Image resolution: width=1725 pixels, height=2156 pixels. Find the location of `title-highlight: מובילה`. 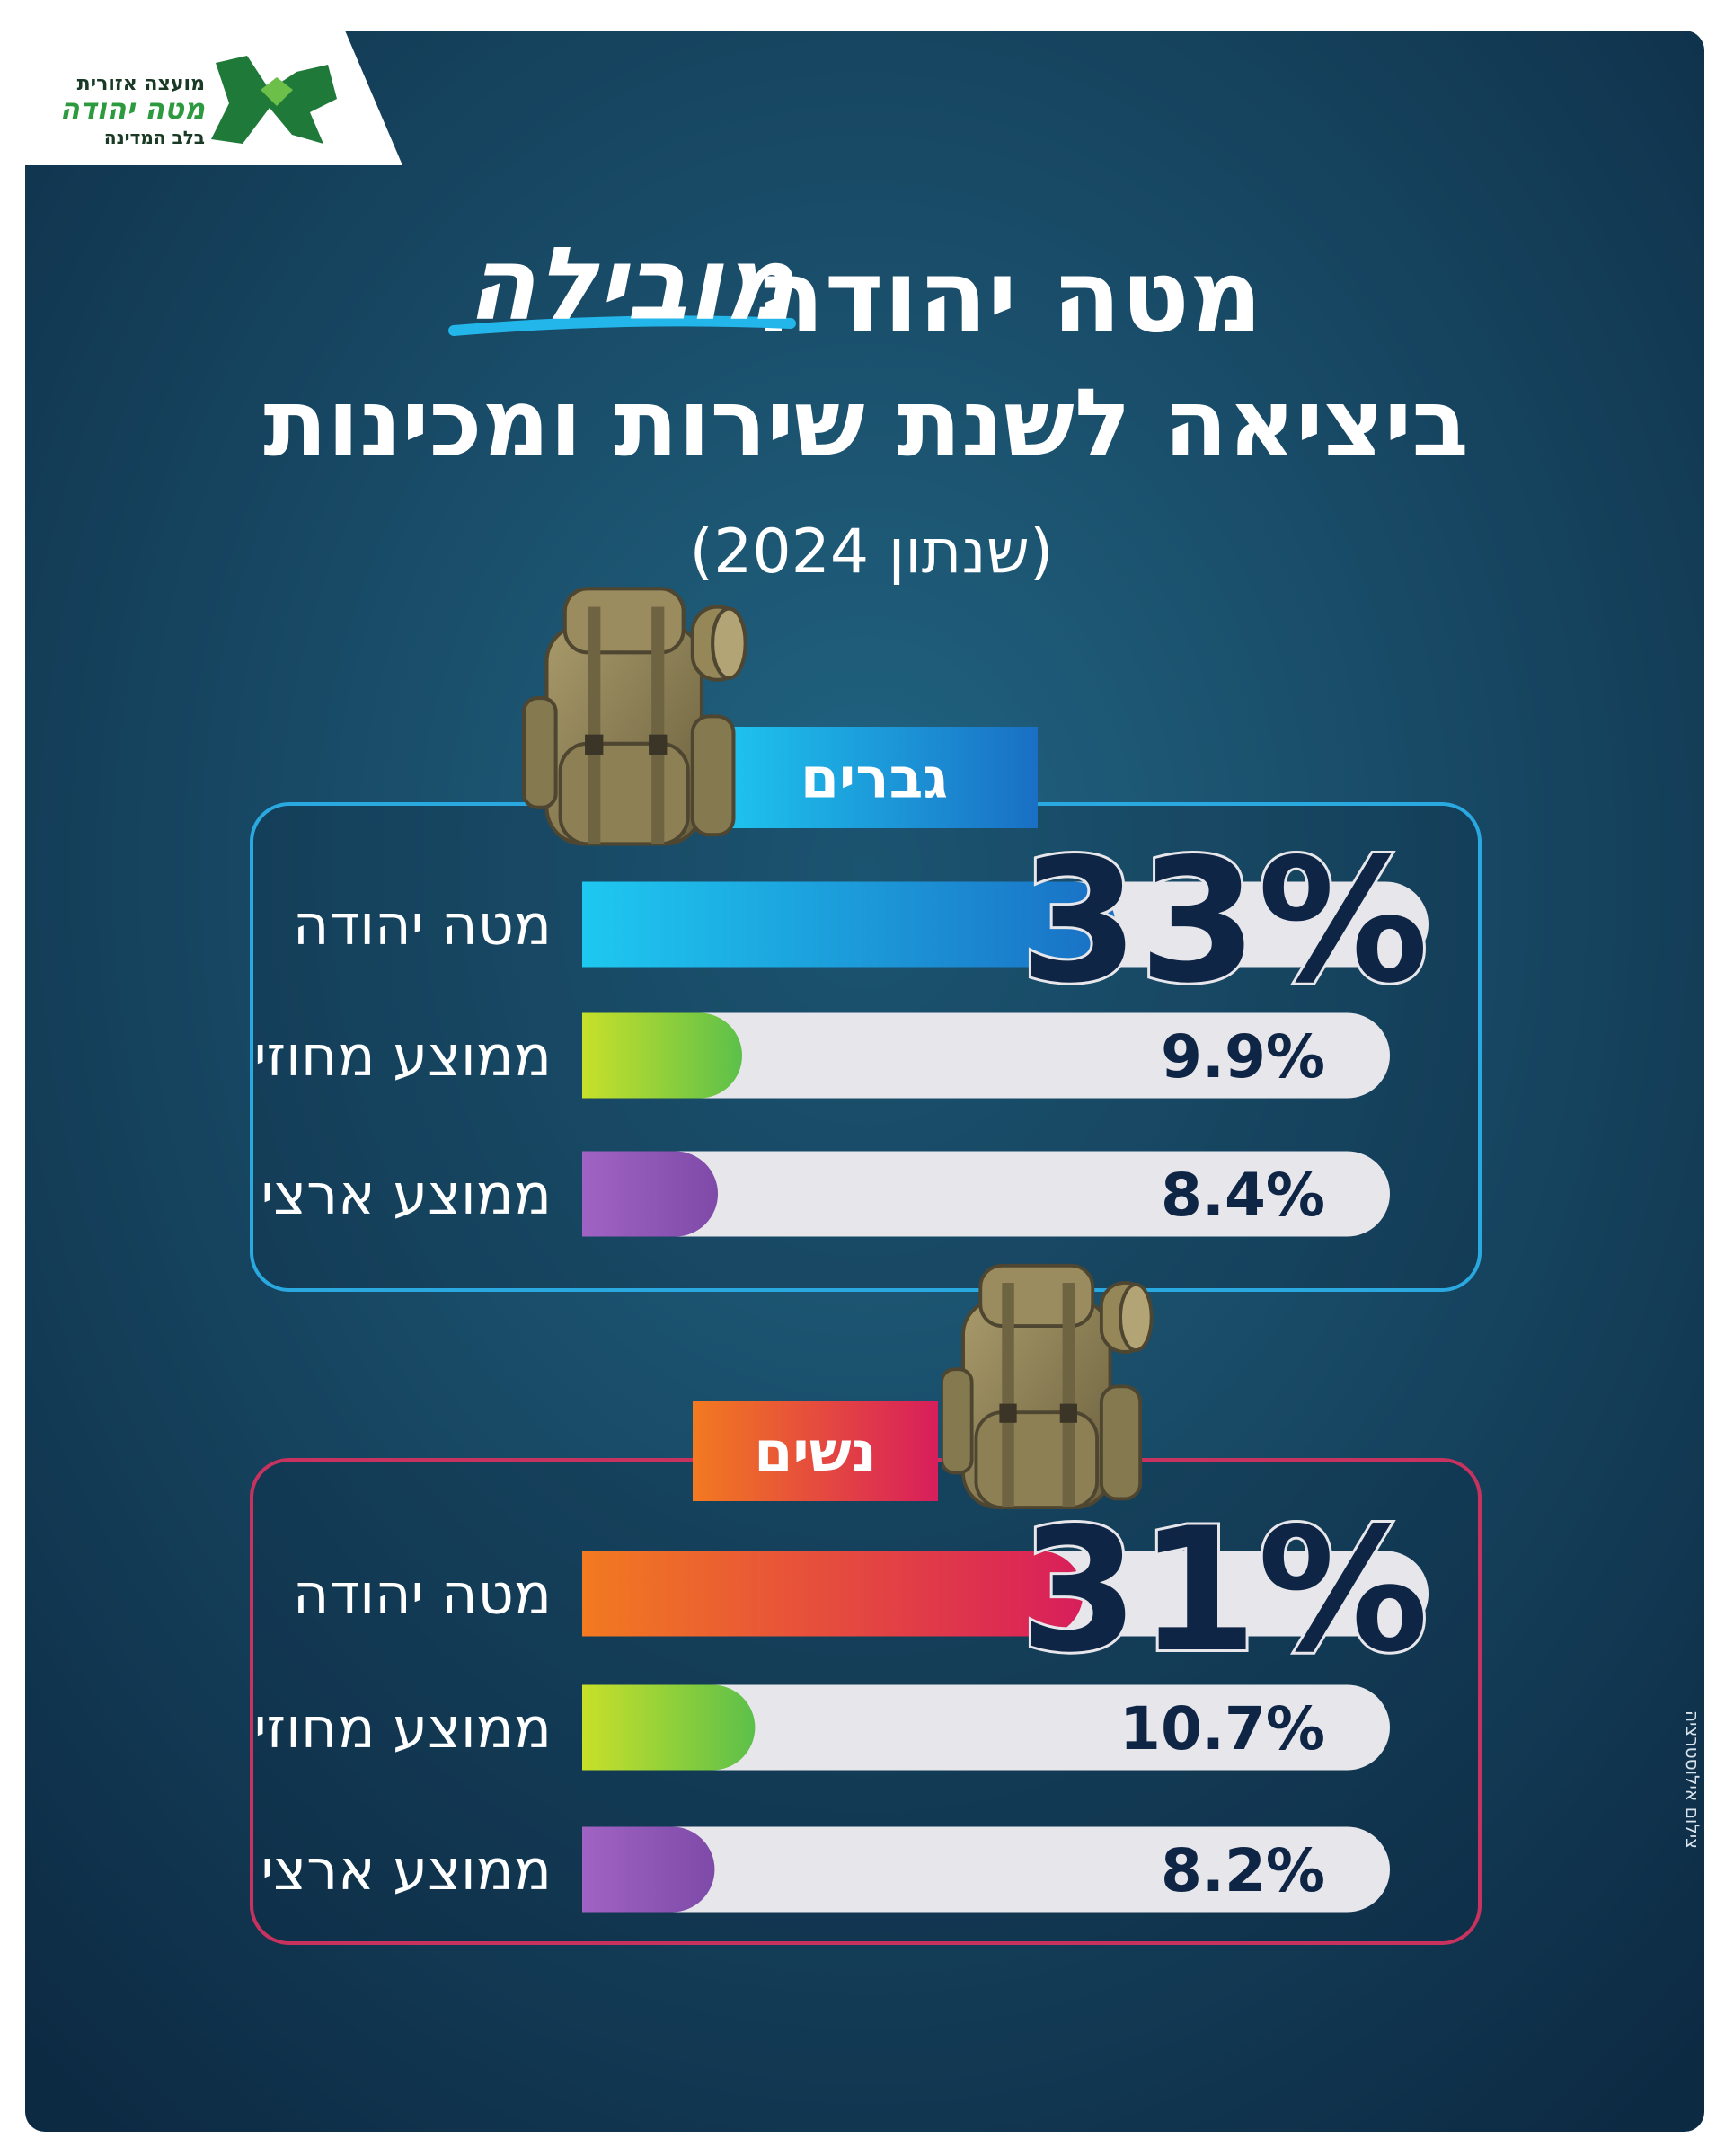

title-highlight: מובילה is located at coordinates (632, 284).